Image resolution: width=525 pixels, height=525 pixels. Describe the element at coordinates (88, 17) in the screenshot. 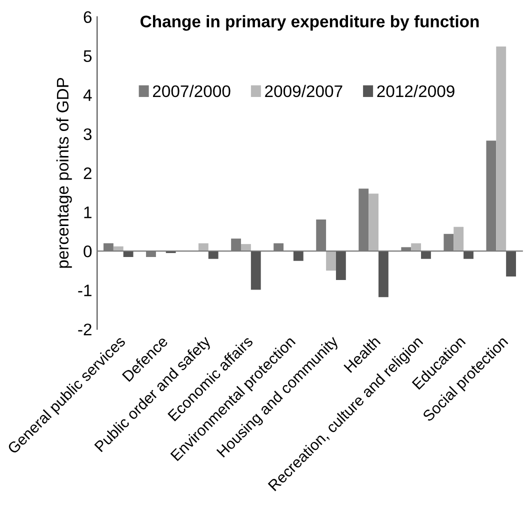

I see `y-tick-label: 6` at that location.